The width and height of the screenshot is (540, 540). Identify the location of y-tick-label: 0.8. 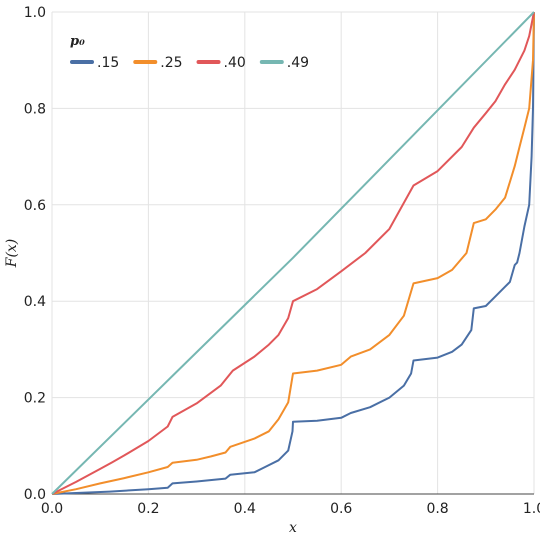
(35, 109).